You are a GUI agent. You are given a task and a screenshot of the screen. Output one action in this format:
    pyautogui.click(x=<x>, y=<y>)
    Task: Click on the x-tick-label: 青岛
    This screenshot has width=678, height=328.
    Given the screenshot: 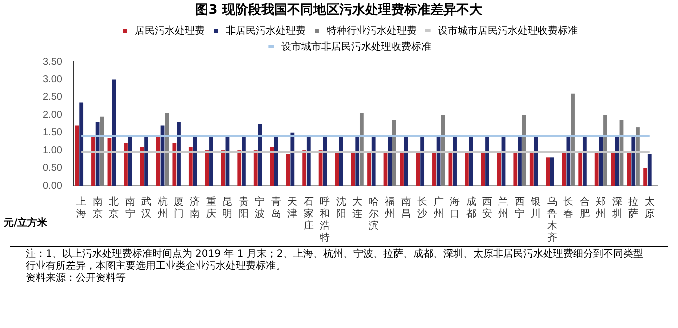 What is the action you would take?
    pyautogui.click(x=276, y=208)
    